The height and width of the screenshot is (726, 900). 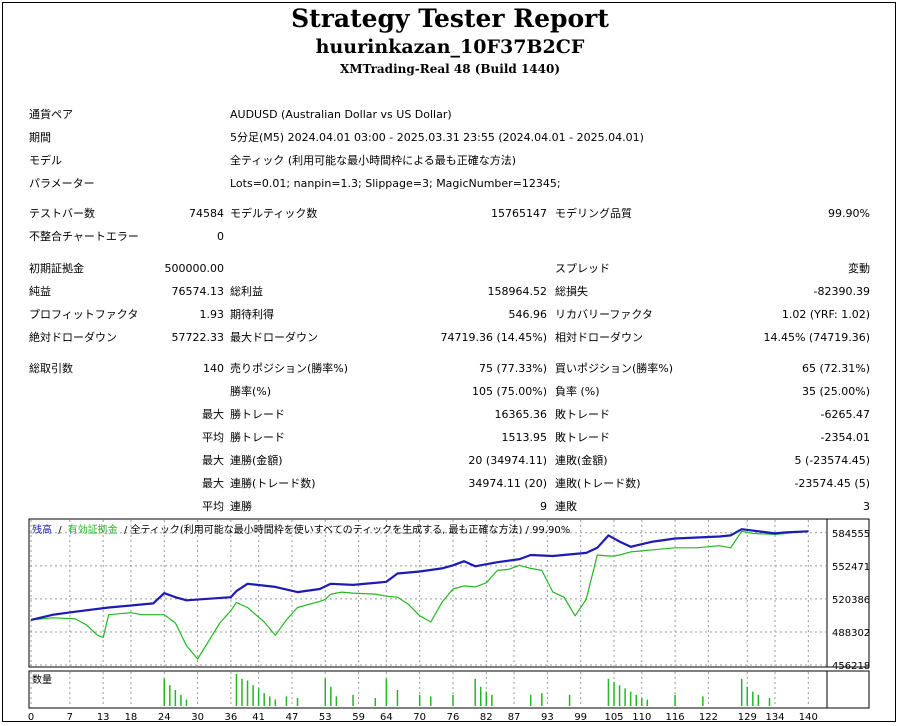 What do you see at coordinates (62, 183) in the screenshot?
I see `params-label: パラメーター` at bounding box center [62, 183].